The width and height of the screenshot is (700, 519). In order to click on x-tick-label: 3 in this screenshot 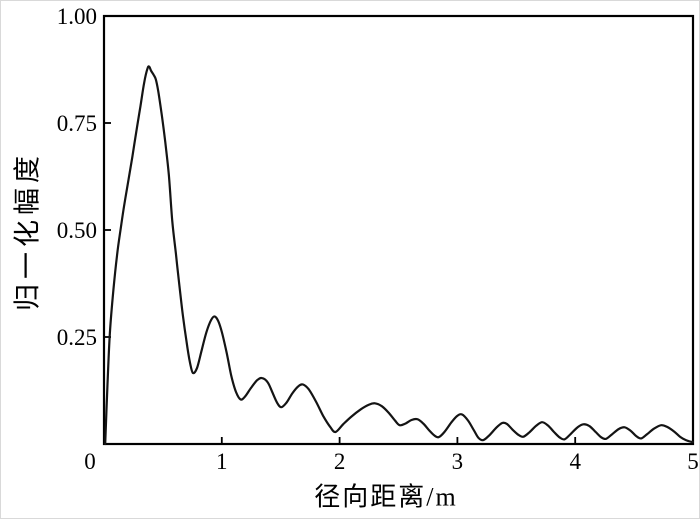, I will do `click(457, 461)`.